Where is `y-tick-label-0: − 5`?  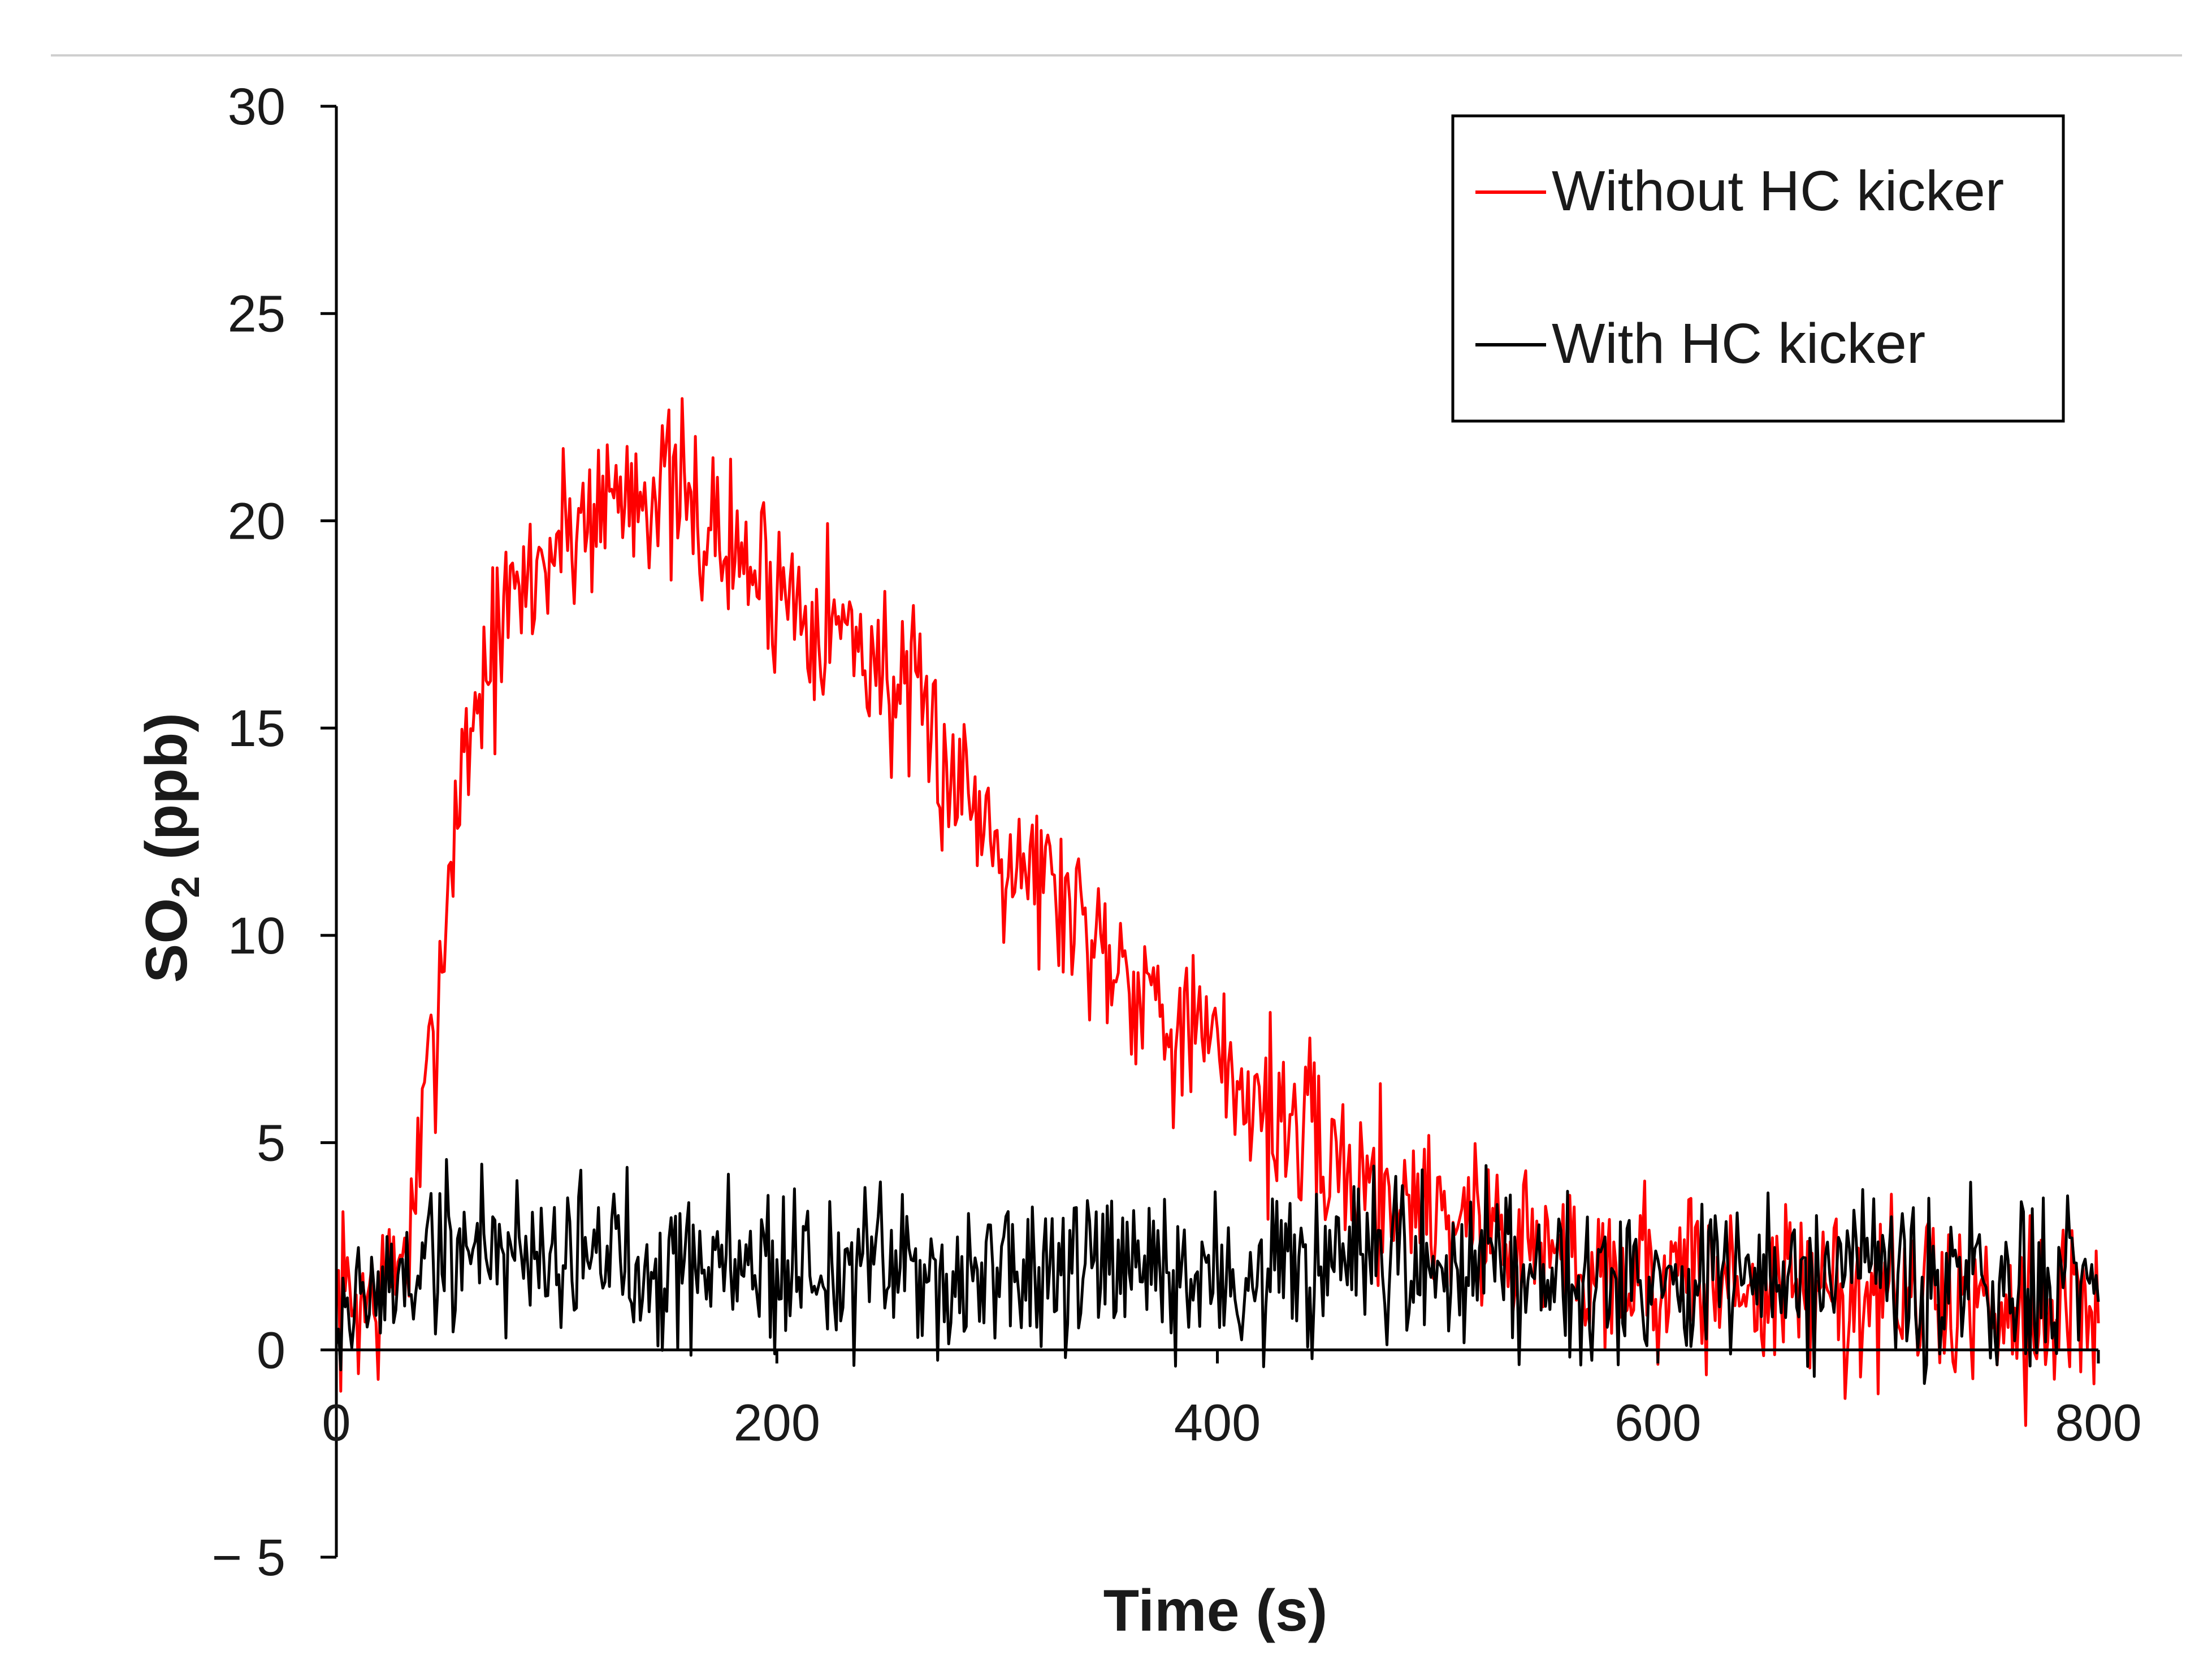
y-tick-label-0: − 5 is located at coordinates (249, 1558).